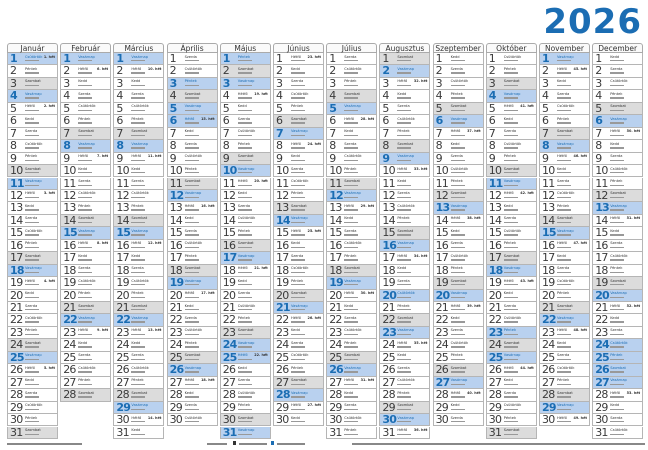  What do you see at coordinates (32, 171) in the screenshot?
I see `day-cell: 10 Szombat` at bounding box center [32, 171].